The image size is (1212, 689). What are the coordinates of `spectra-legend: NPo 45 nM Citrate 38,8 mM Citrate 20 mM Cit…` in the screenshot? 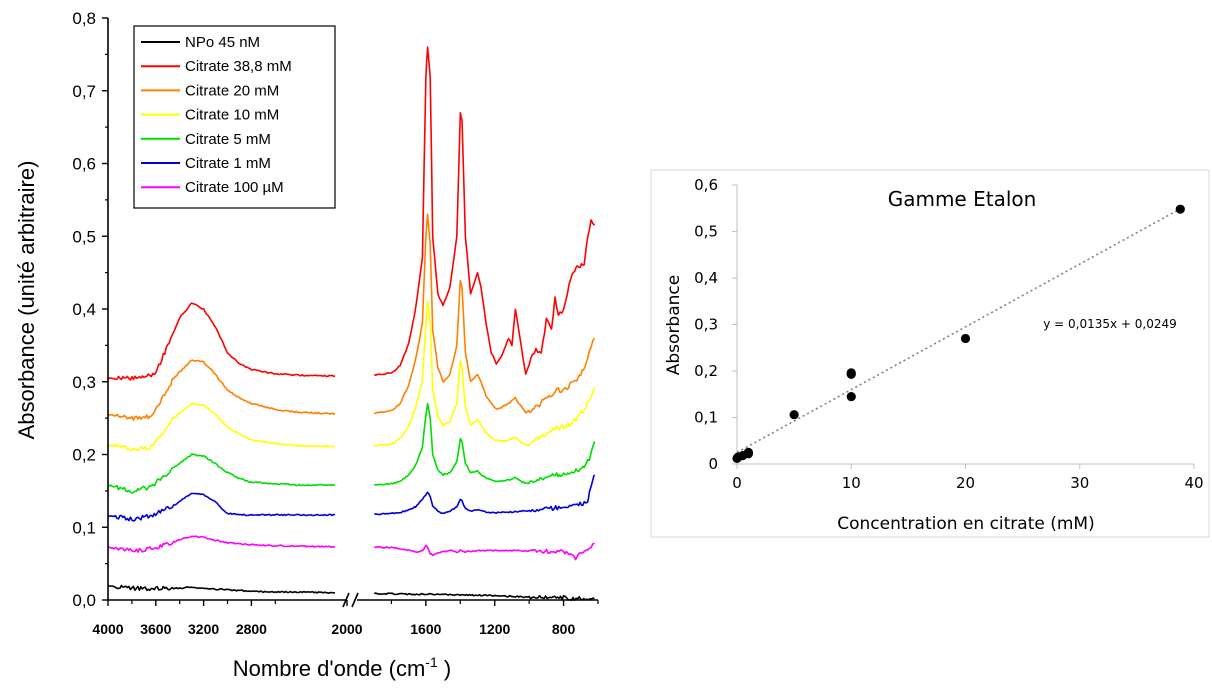 It's located at (234, 117).